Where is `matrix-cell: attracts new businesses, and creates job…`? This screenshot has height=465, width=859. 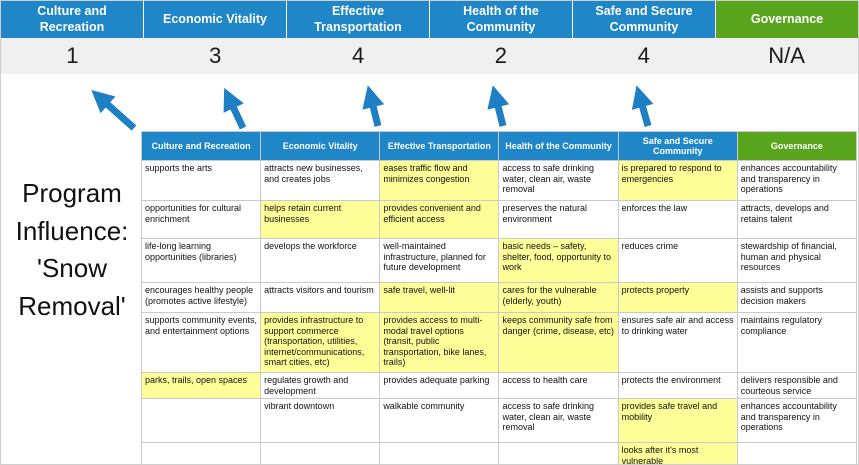
matrix-cell: attracts new businesses, and creates job… is located at coordinates (320, 180).